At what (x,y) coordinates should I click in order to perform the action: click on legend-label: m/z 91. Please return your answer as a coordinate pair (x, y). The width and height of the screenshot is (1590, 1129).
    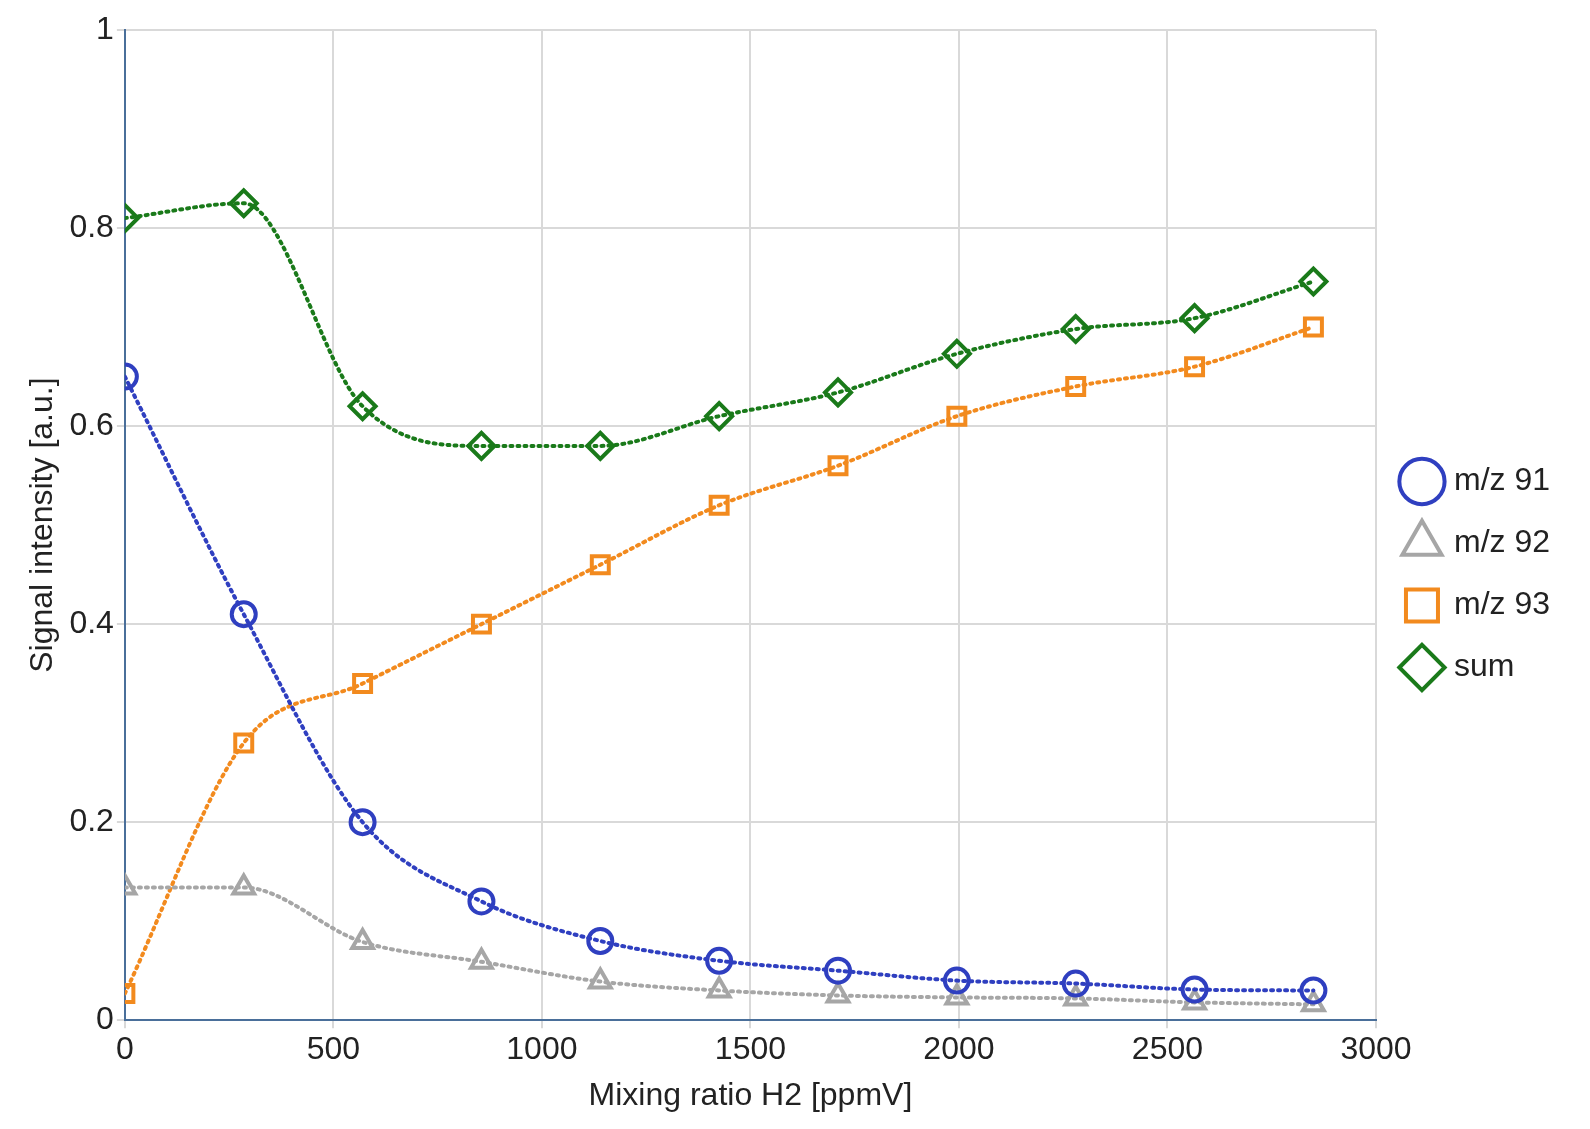
    Looking at the image, I should click on (1501, 479).